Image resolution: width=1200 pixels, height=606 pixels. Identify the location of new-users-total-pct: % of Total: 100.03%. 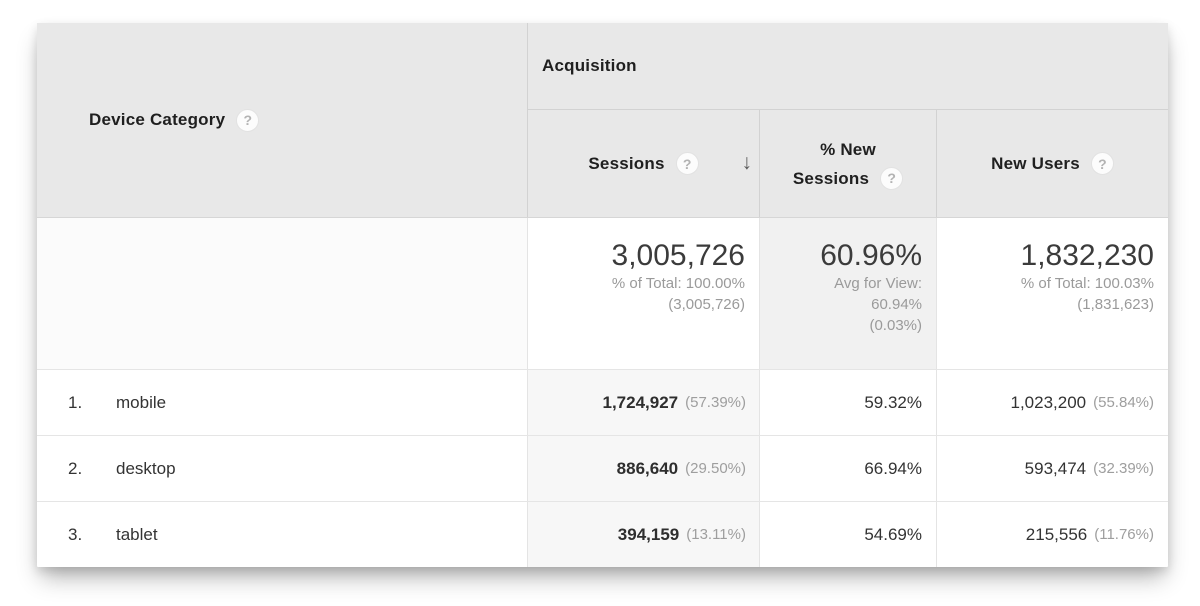
(1087, 283).